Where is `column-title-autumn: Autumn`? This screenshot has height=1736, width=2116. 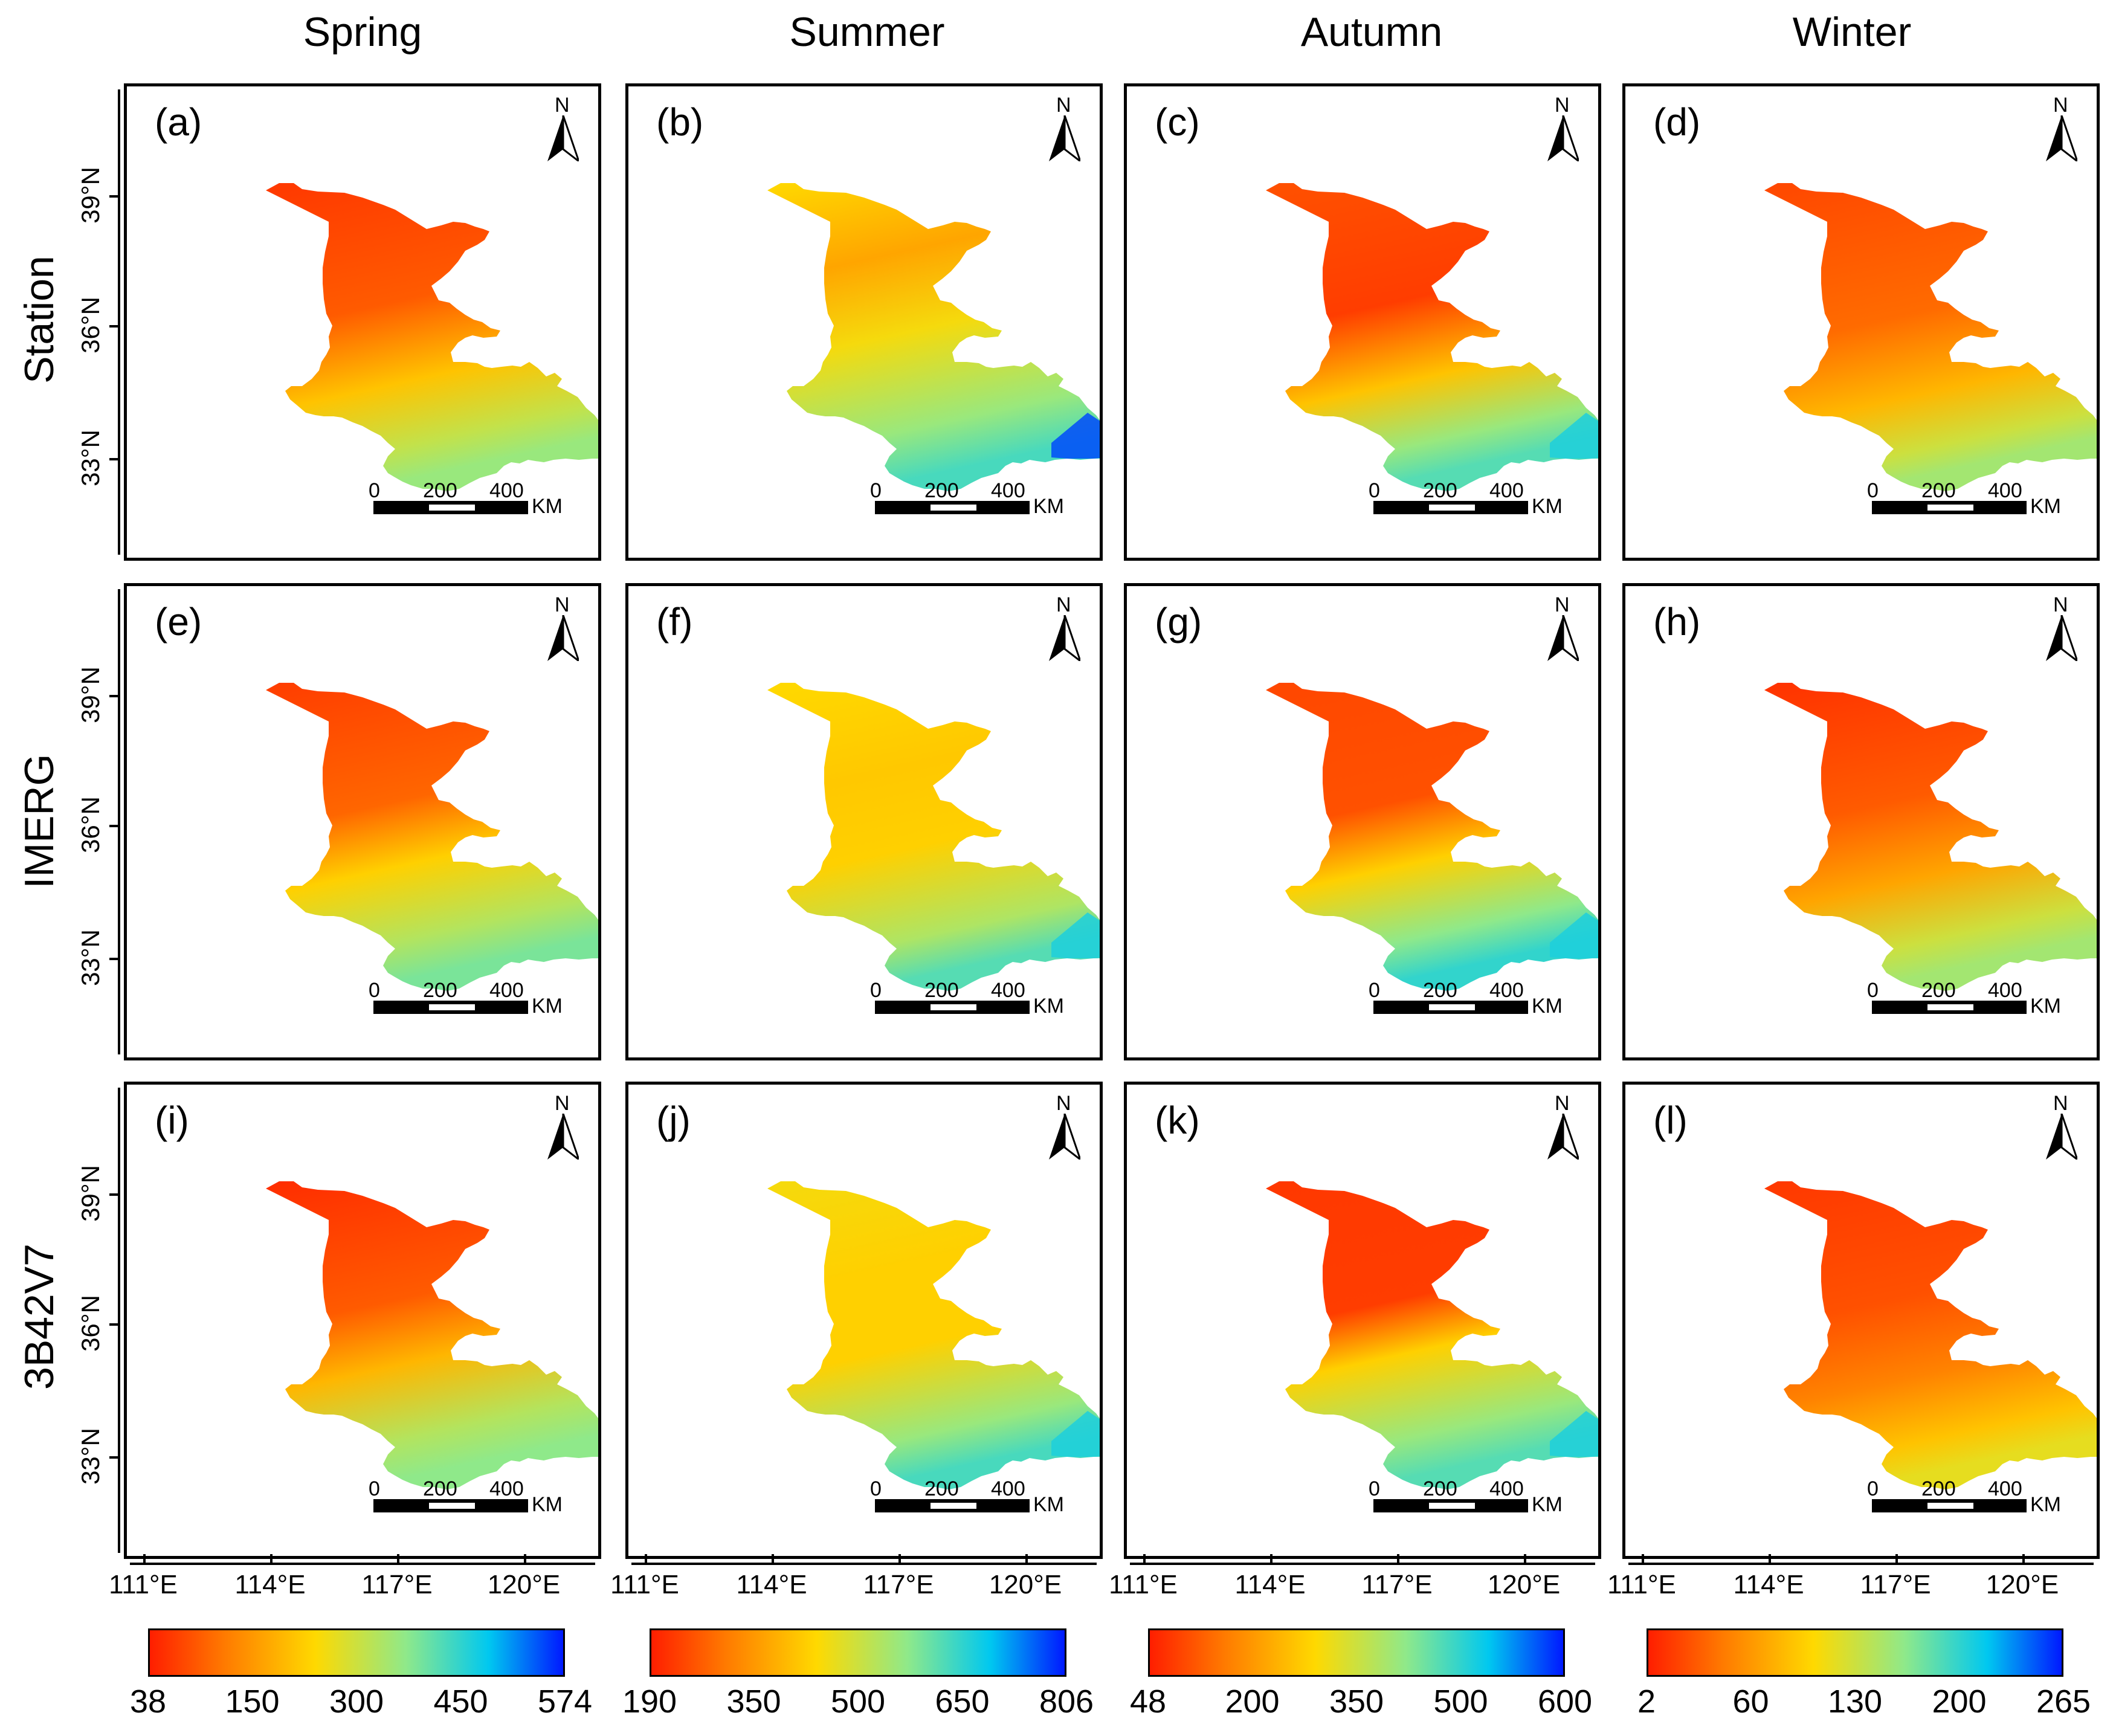
column-title-autumn: Autumn is located at coordinates (1371, 32).